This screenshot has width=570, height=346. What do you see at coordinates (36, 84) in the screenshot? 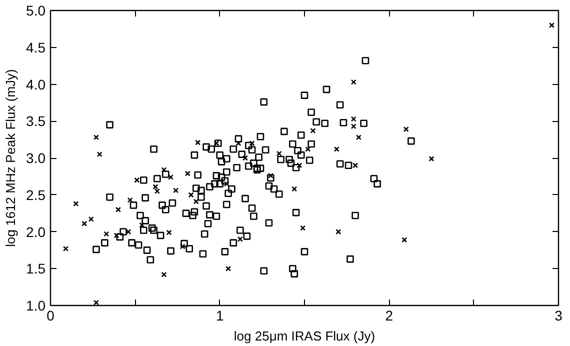
I see `y-tick-label: 4.0` at bounding box center [36, 84].